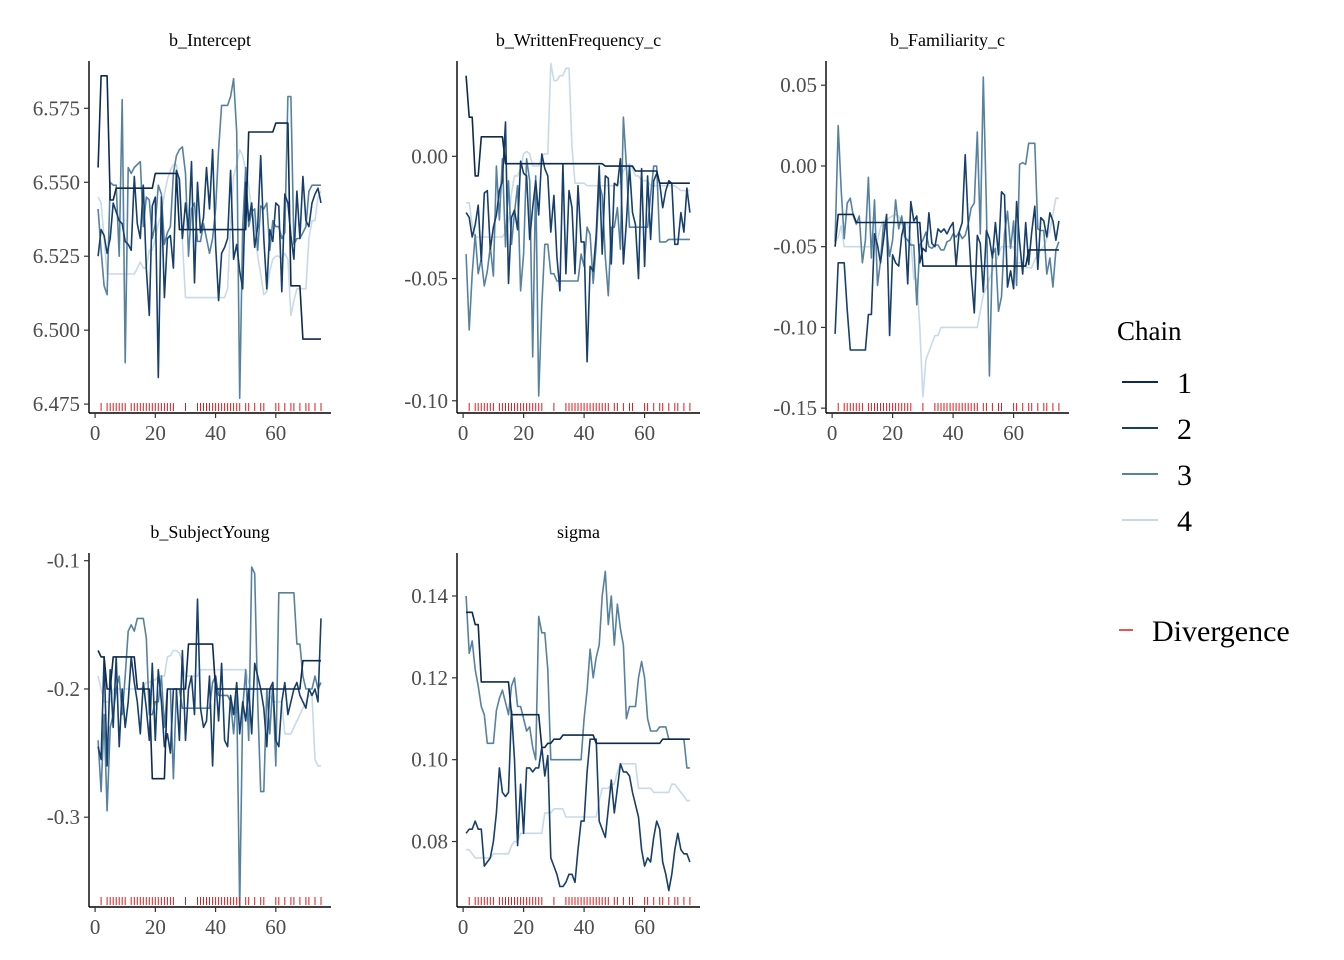 This screenshot has height=960, width=1344. What do you see at coordinates (1184, 521) in the screenshot?
I see `legend-label: 4` at bounding box center [1184, 521].